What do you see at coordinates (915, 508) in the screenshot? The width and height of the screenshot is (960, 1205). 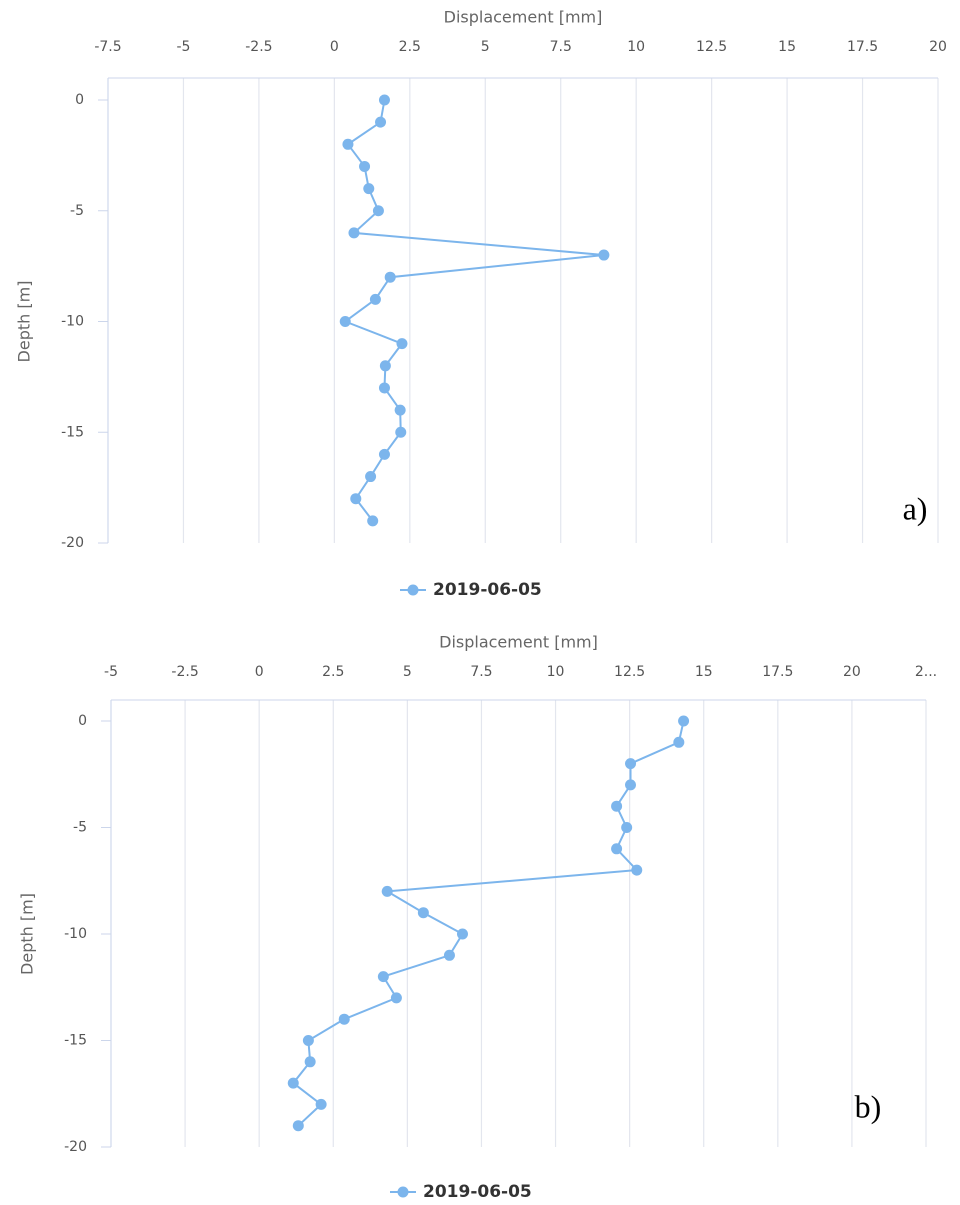 I see `panel-annotation: a)` at bounding box center [915, 508].